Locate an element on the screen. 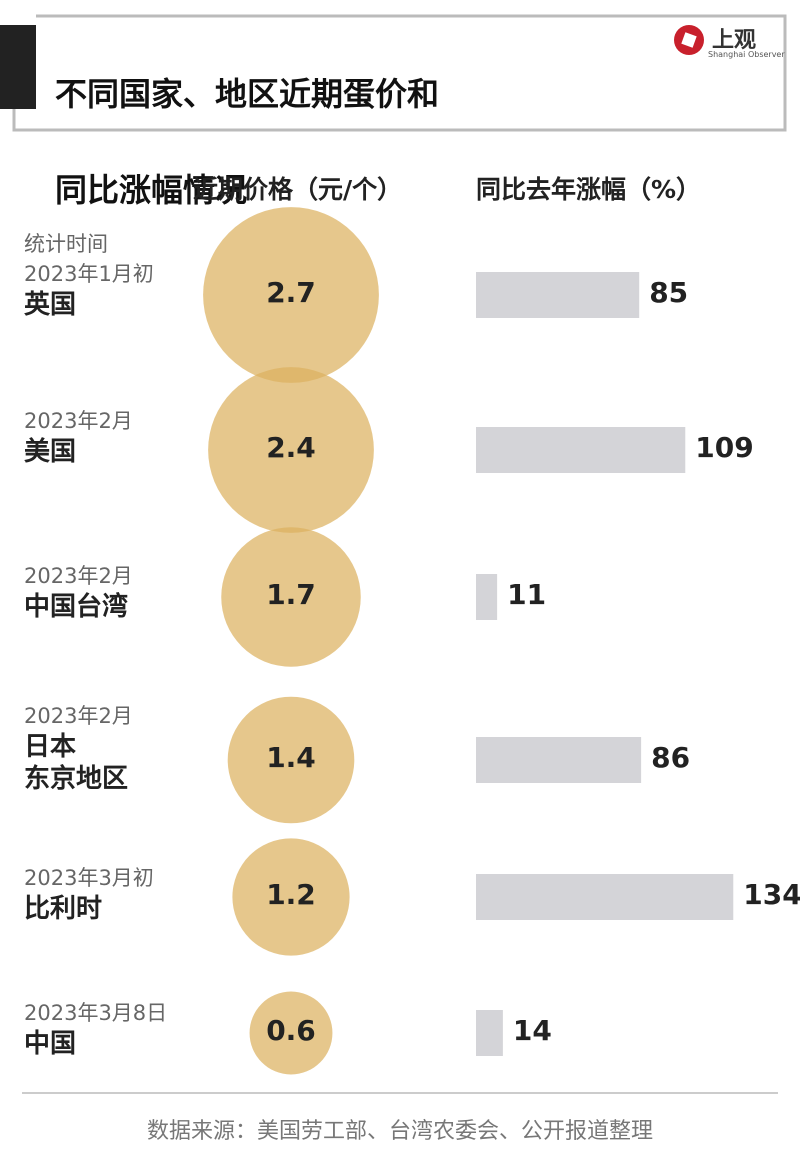  date-label: 2023年3月初 is located at coordinates (89, 878).